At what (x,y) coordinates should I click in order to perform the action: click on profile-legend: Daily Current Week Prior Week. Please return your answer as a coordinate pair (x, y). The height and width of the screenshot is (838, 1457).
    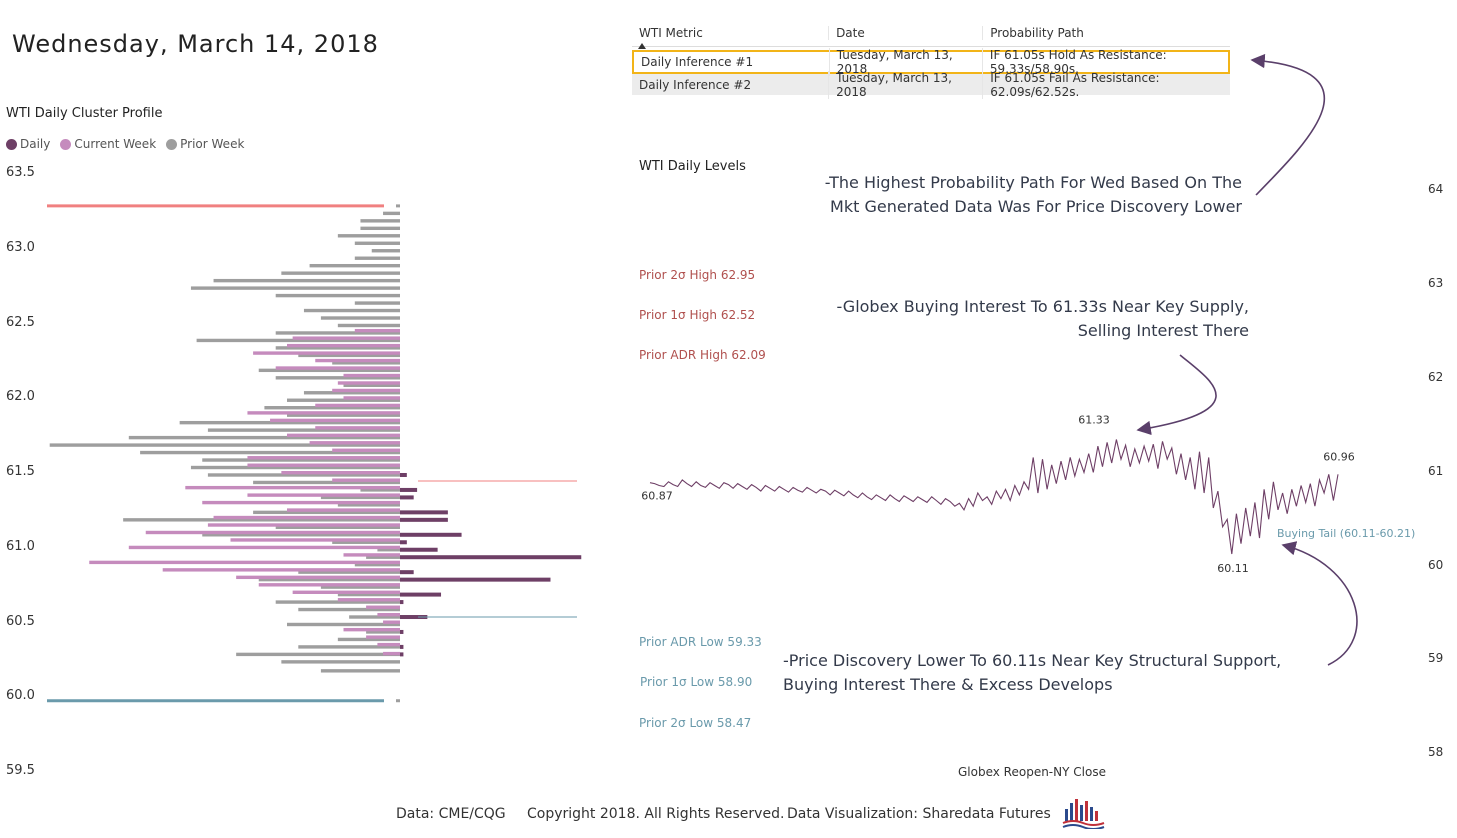
    Looking at the image, I should click on (125, 144).